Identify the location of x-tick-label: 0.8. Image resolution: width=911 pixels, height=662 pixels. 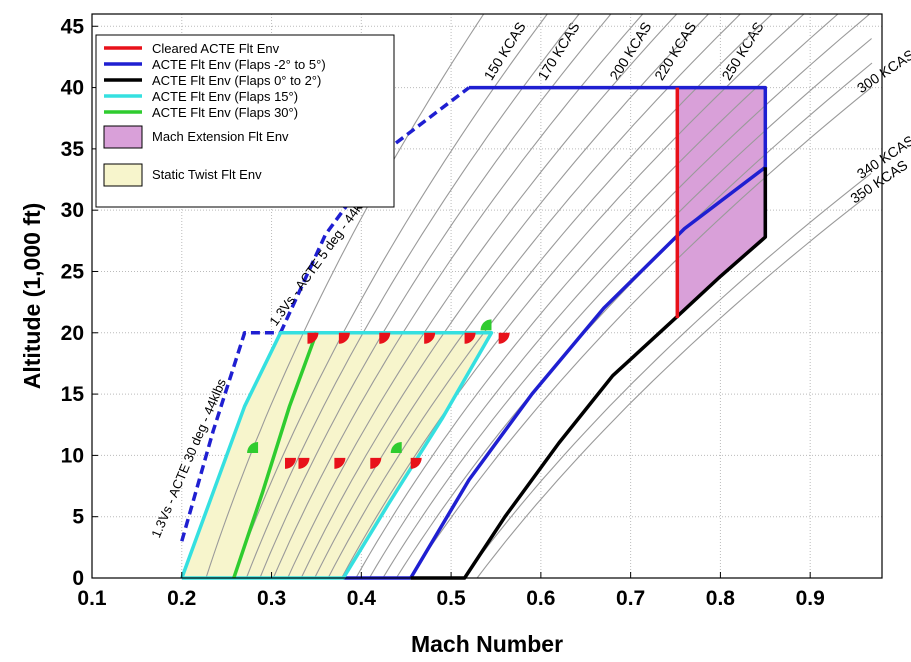
(721, 598).